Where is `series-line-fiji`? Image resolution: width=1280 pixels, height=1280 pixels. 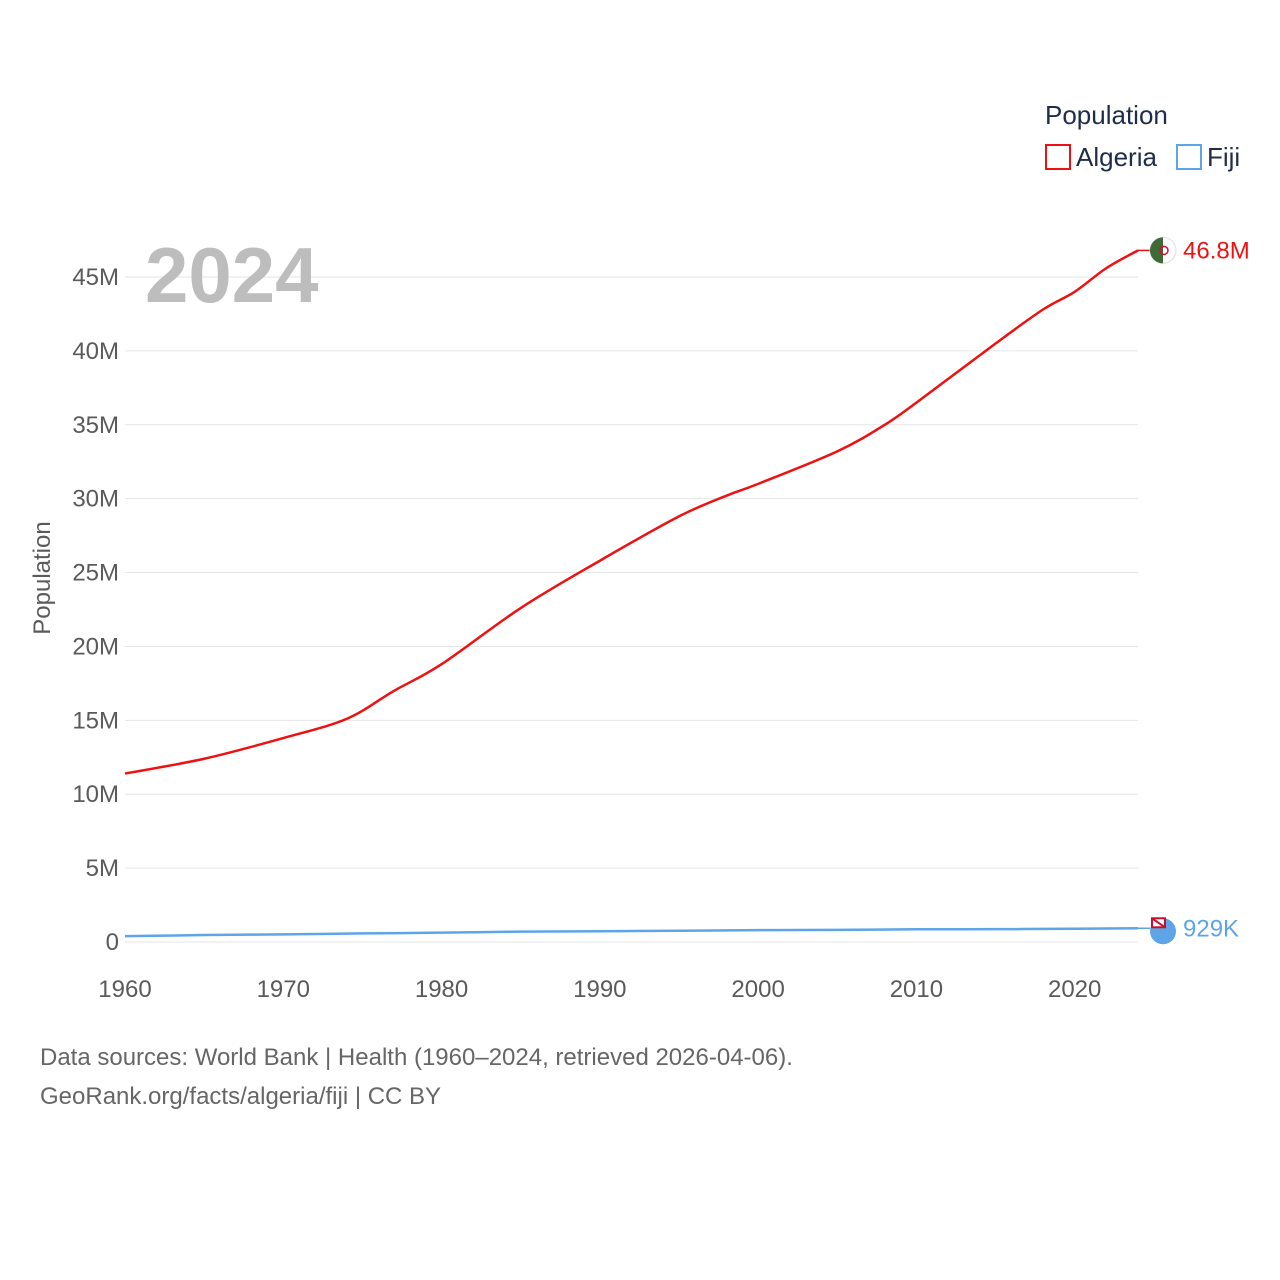 series-line-fiji is located at coordinates (631, 932).